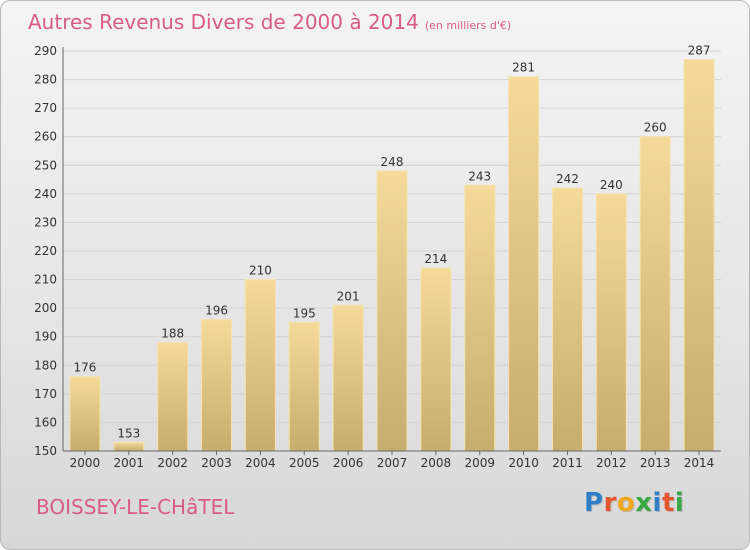 The width and height of the screenshot is (750, 550). Describe the element at coordinates (172, 333) in the screenshot. I see `data-label: 188` at that location.